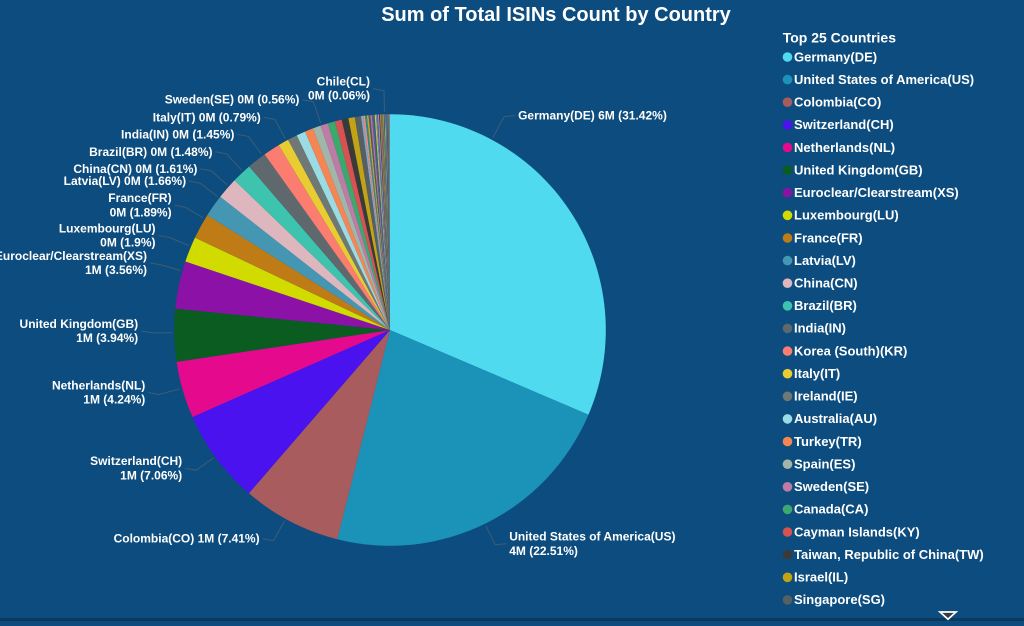 This screenshot has height=626, width=1024. Describe the element at coordinates (889, 554) in the screenshot. I see `svg-text: Taiwan, Republic of China(TW)` at that location.